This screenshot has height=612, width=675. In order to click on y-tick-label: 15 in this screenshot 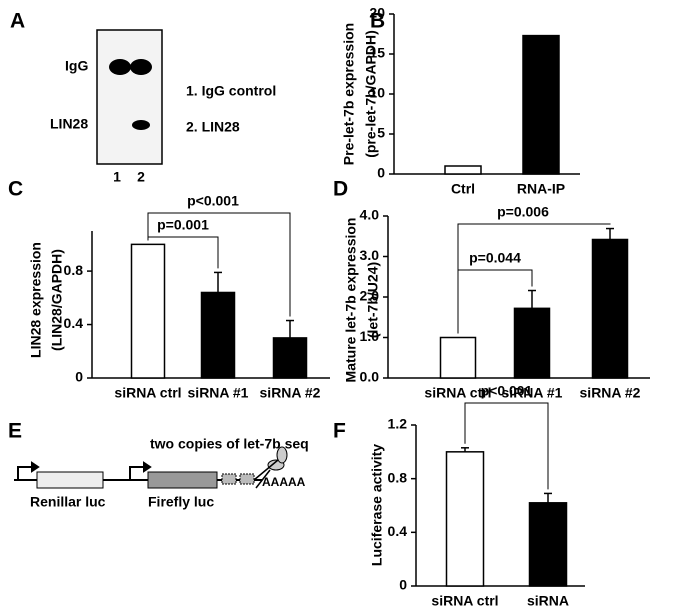, I will do `click(377, 53)`.